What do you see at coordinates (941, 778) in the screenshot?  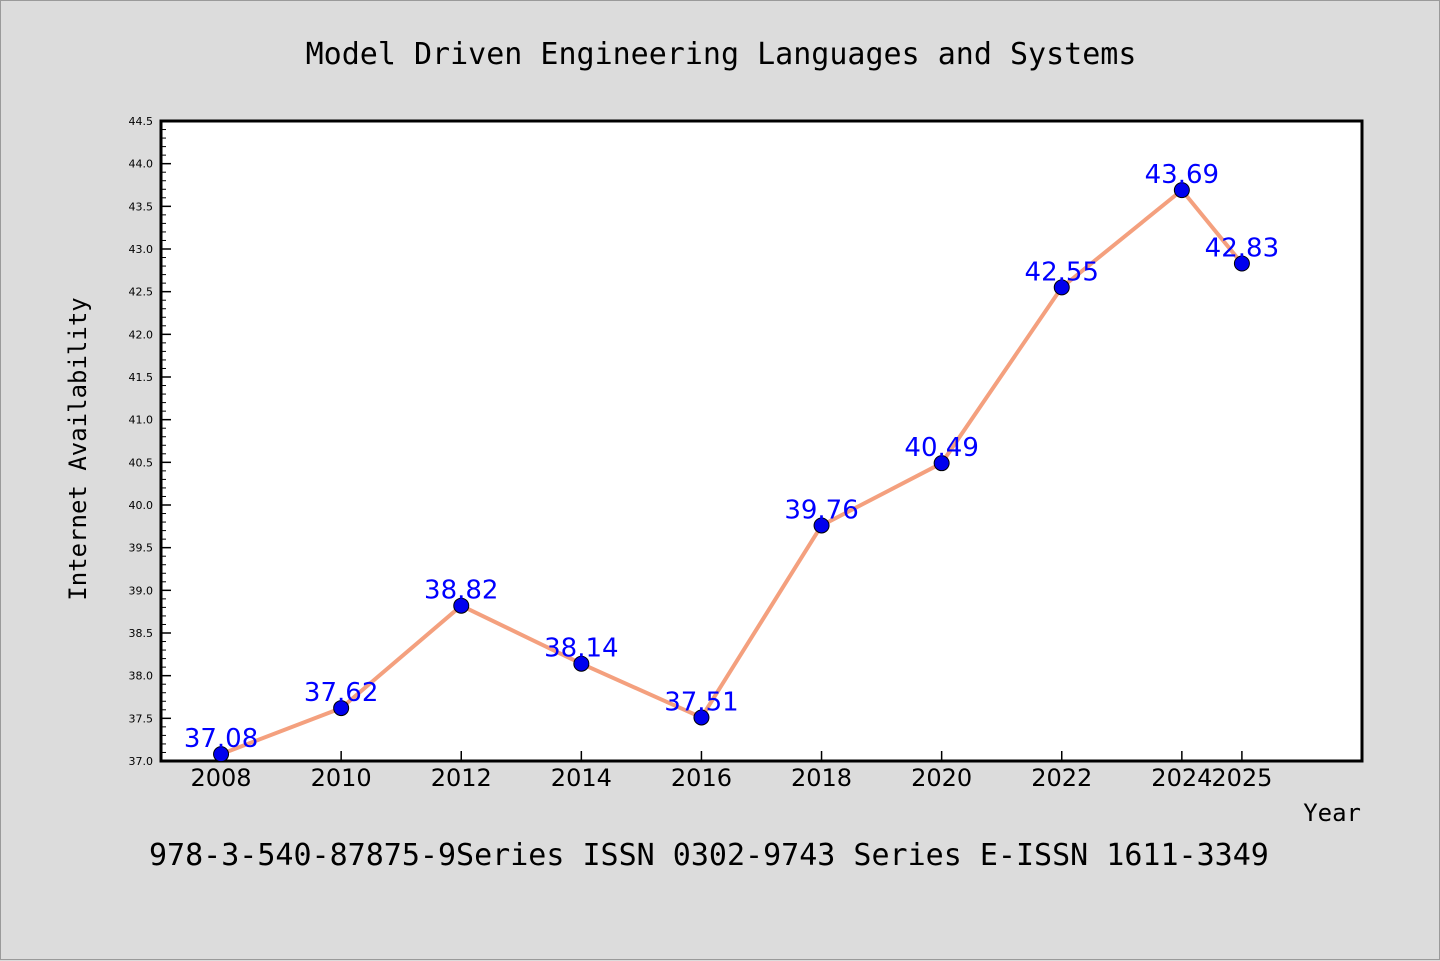 I see `x-tick-label: 2020` at bounding box center [941, 778].